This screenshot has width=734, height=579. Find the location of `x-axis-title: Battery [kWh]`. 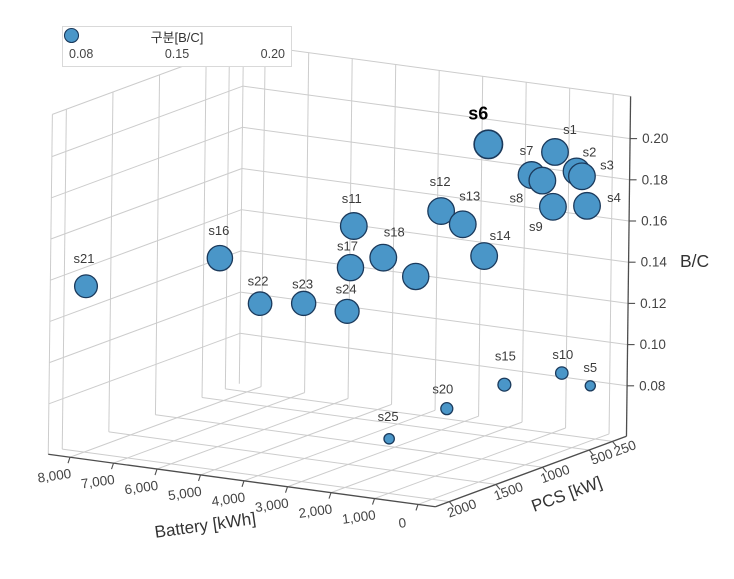

x-axis-title: Battery [kWh] is located at coordinates (205, 525).